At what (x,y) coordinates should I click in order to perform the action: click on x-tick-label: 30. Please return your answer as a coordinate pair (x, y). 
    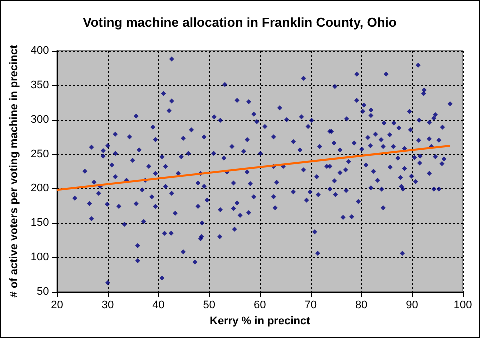
    Looking at the image, I should click on (108, 306).